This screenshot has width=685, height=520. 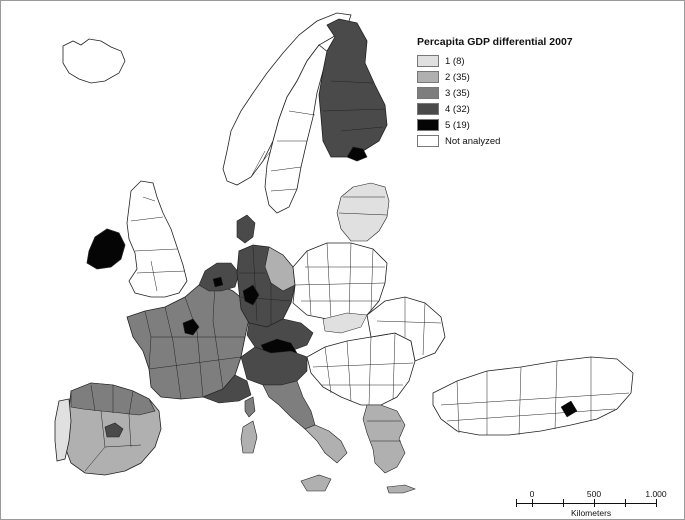 I want to click on legend-item-class-4: 4 (32), so click(x=517, y=109).